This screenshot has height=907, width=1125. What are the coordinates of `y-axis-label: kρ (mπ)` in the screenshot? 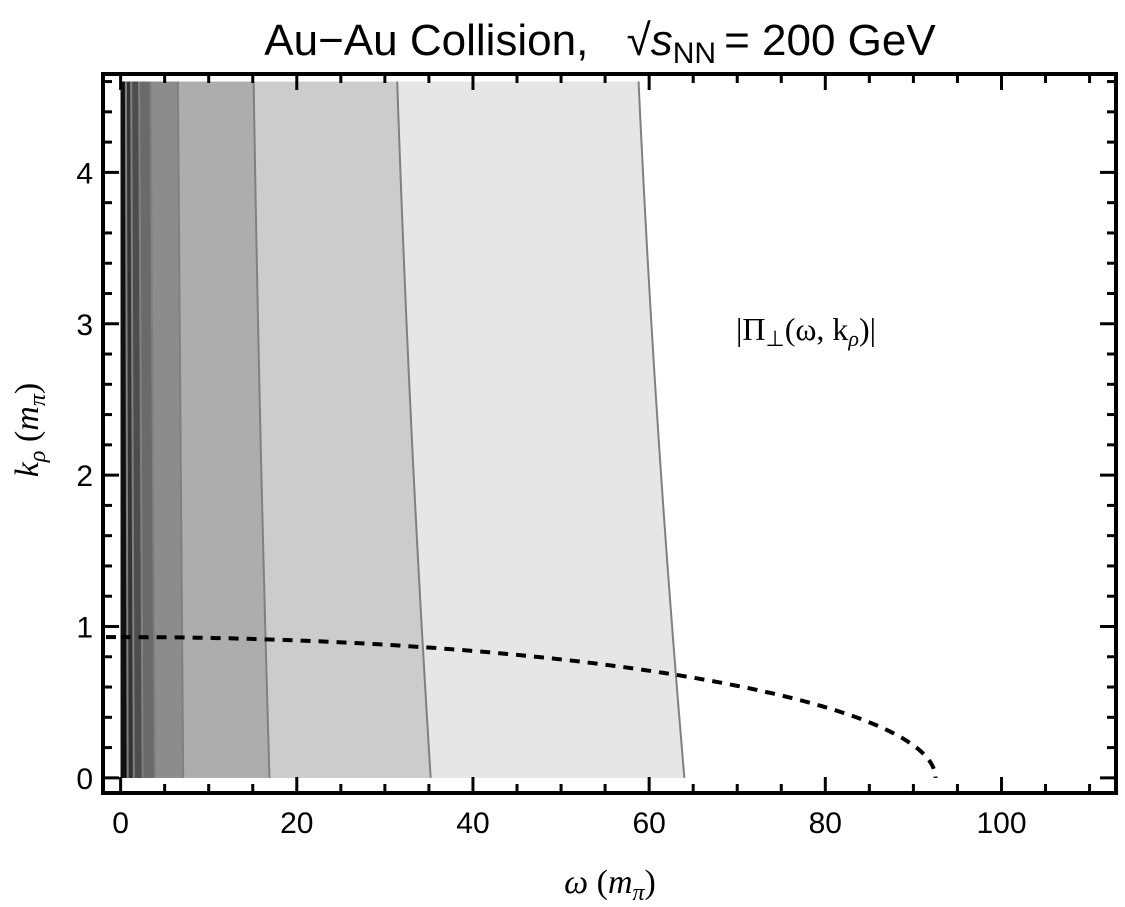 It's located at (30, 430).